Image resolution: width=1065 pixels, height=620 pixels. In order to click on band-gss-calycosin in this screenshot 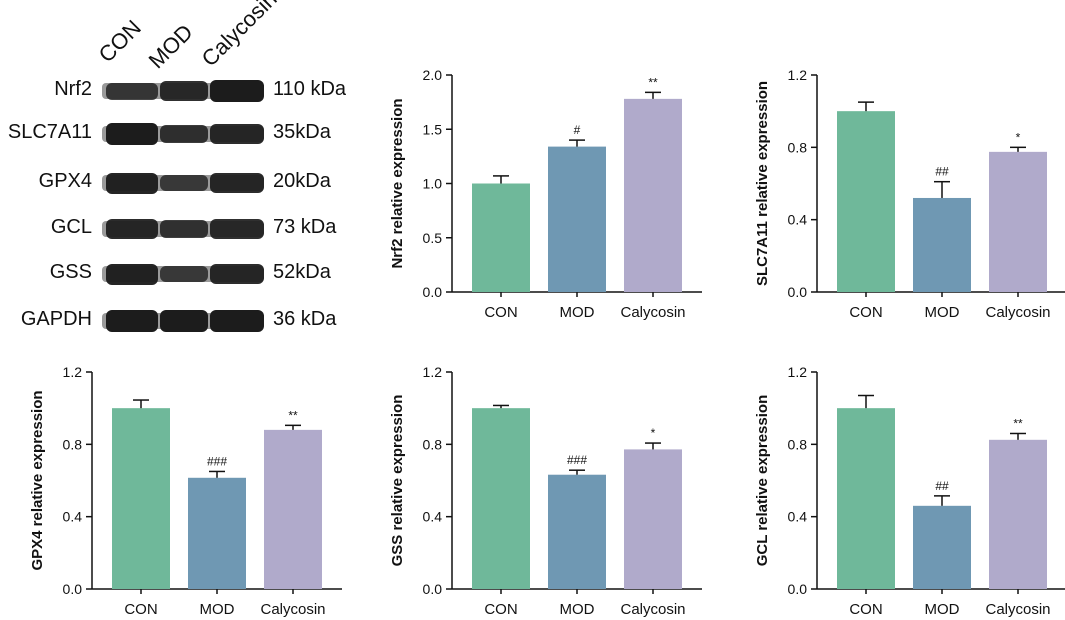, I will do `click(237, 274)`.